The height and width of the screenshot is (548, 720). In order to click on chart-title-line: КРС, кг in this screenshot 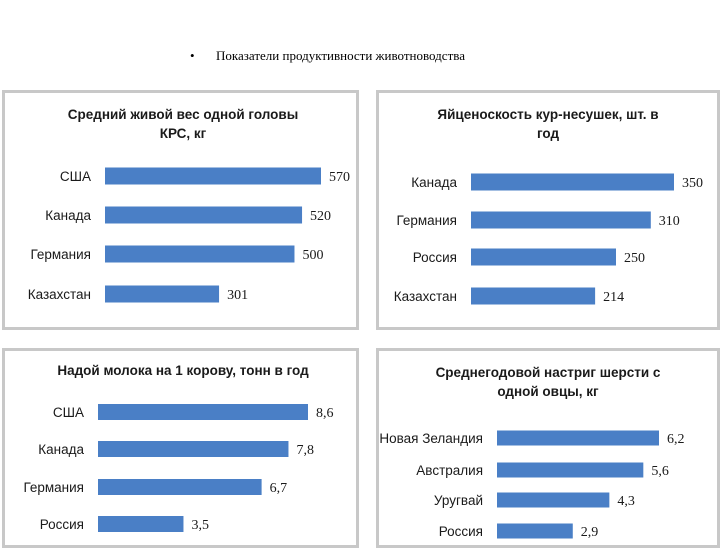, I will do `click(183, 133)`.